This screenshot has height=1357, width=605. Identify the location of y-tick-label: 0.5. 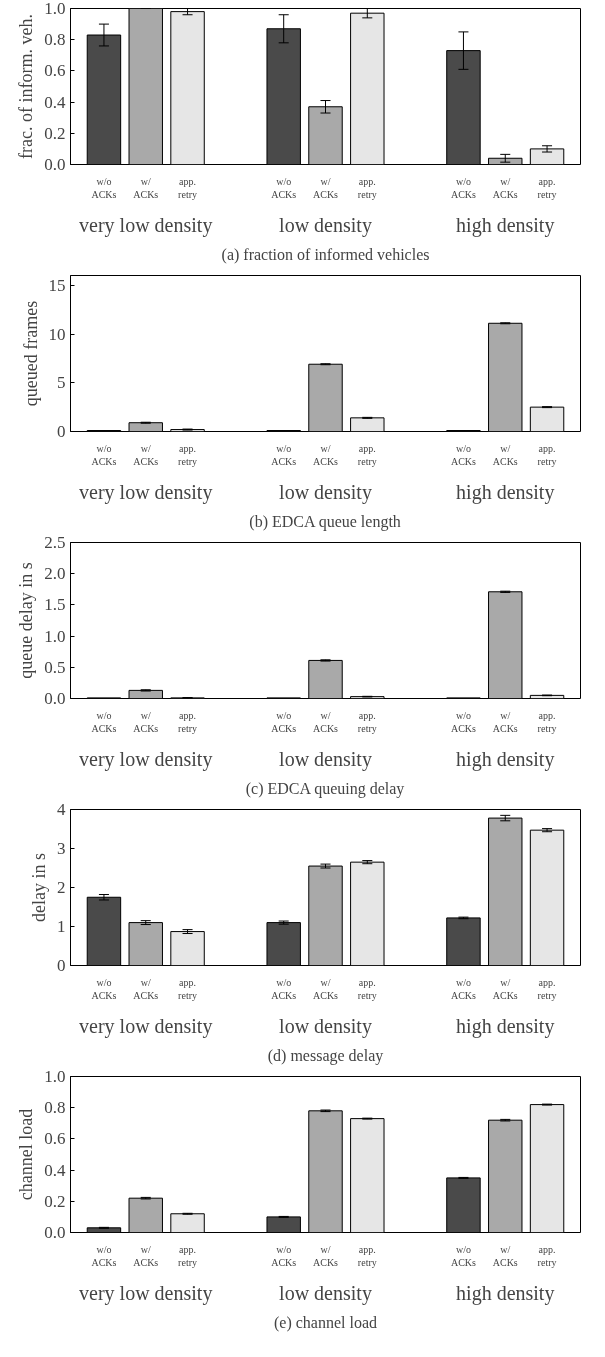
(55, 667).